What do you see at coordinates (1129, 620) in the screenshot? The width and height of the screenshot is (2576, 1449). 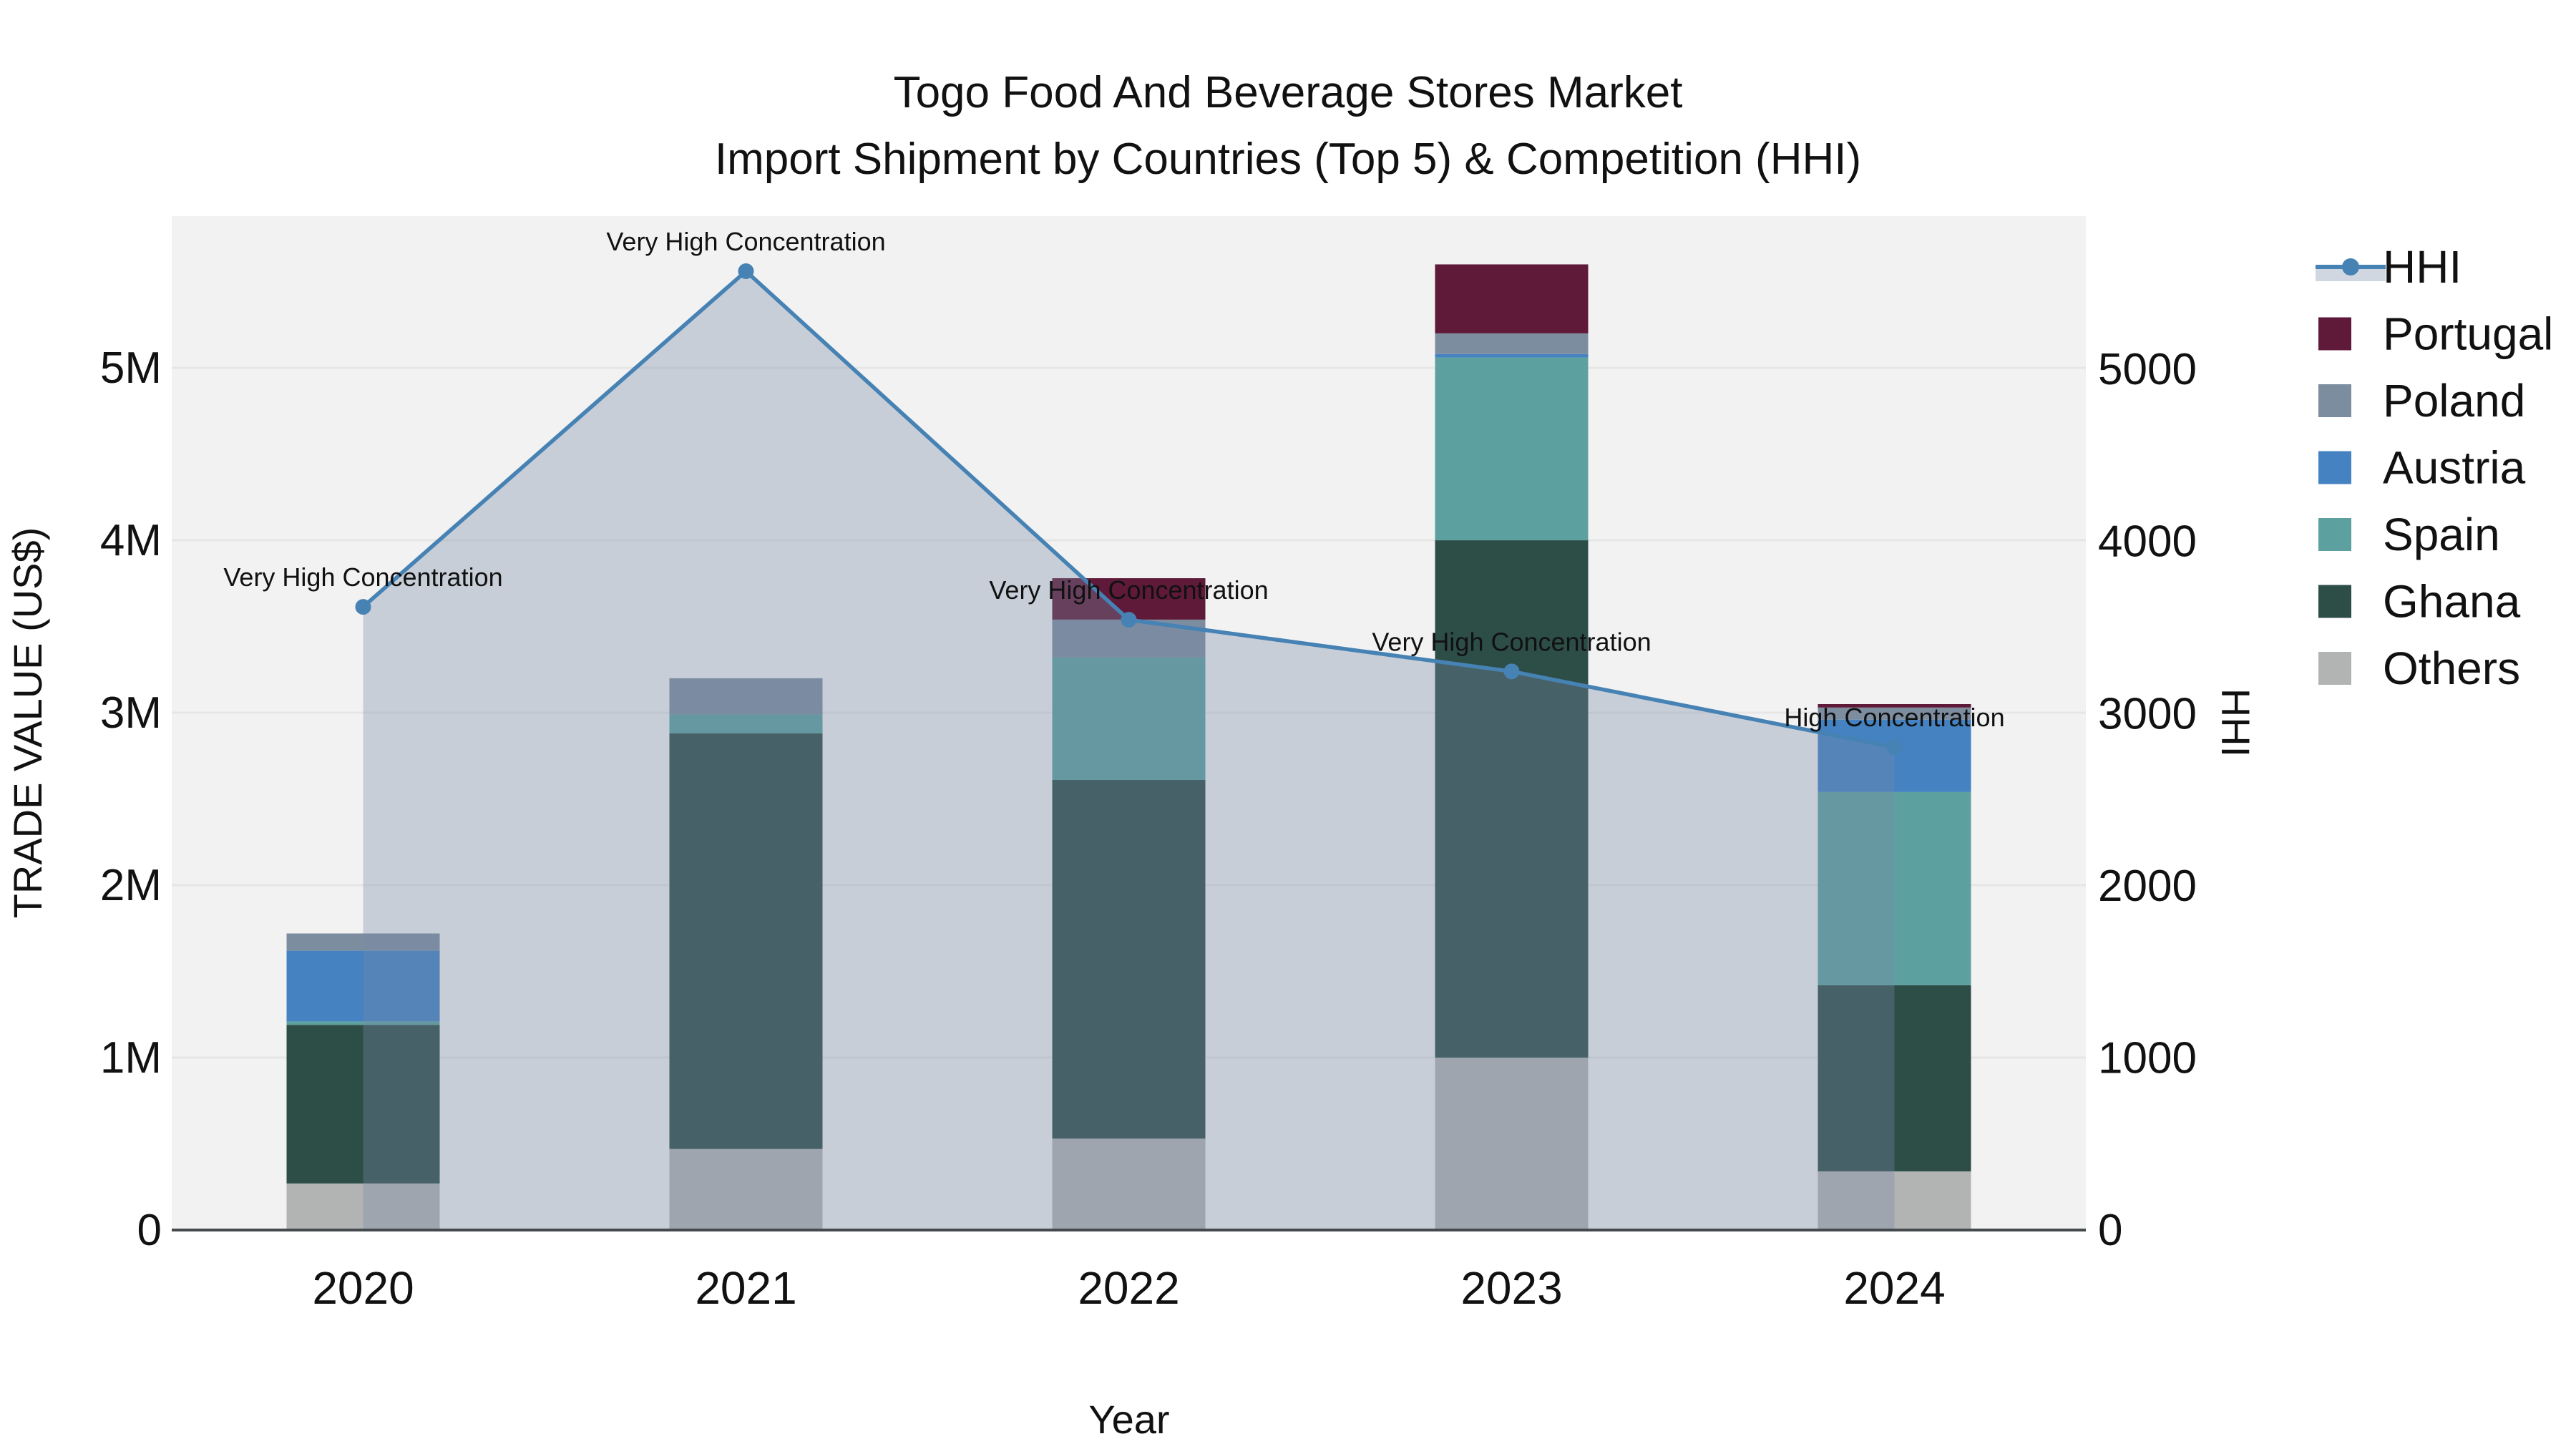 I see `hhi-point-2022` at bounding box center [1129, 620].